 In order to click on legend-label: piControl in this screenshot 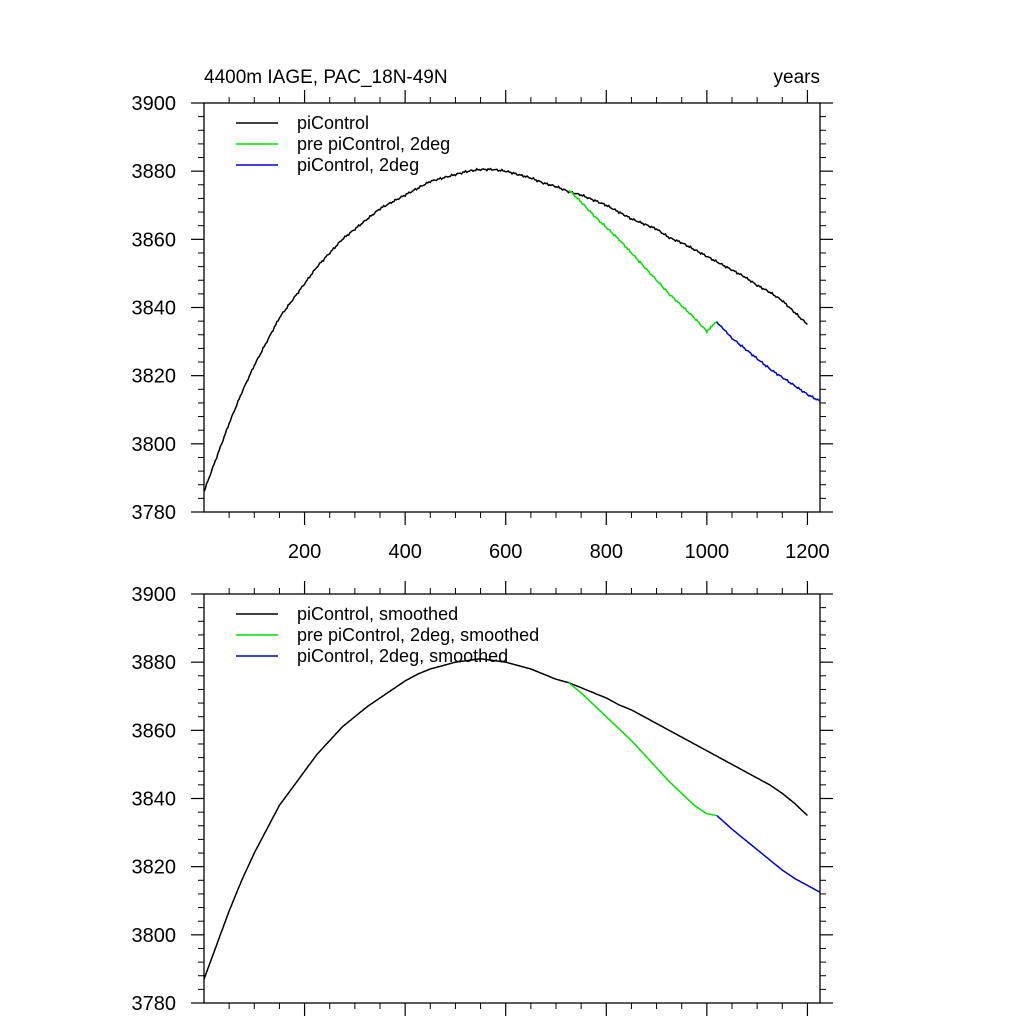, I will do `click(333, 123)`.